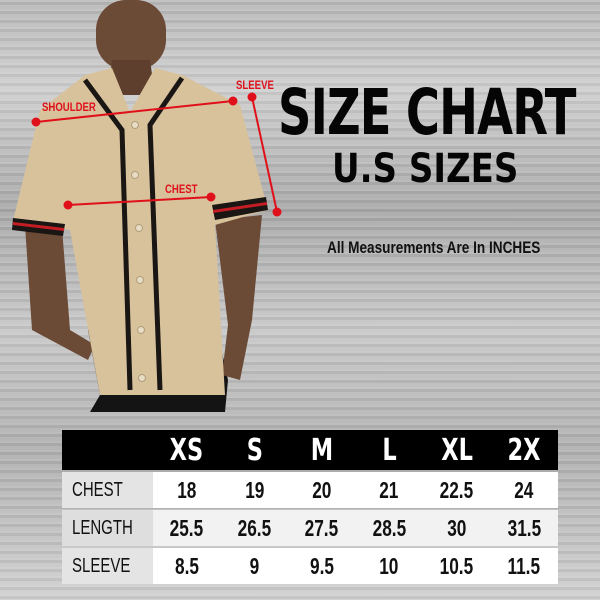  What do you see at coordinates (181, 189) in the screenshot?
I see `chest-label: CHEST` at bounding box center [181, 189].